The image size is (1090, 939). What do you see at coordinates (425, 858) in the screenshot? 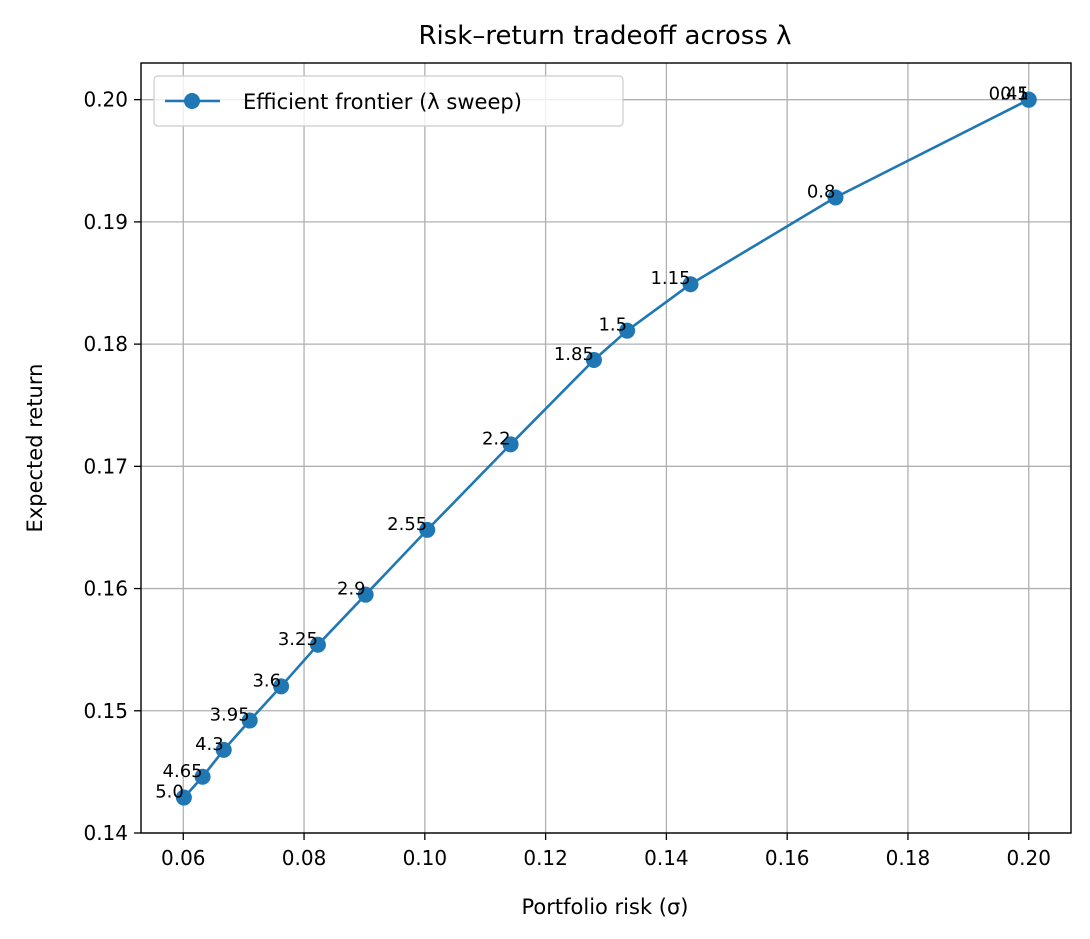
I see `x-tick-label: 0.10` at bounding box center [425, 858].